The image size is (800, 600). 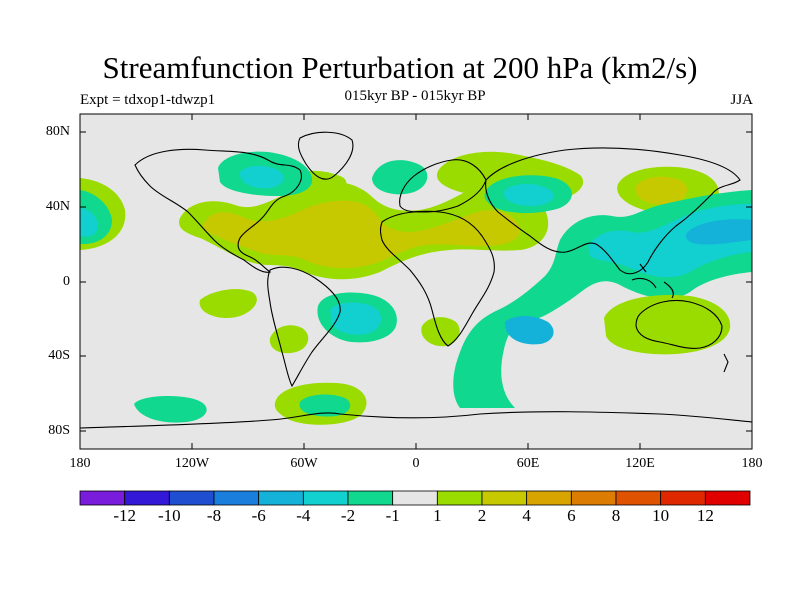 What do you see at coordinates (392, 515) in the screenshot?
I see `colorbar-label: -1` at bounding box center [392, 515].